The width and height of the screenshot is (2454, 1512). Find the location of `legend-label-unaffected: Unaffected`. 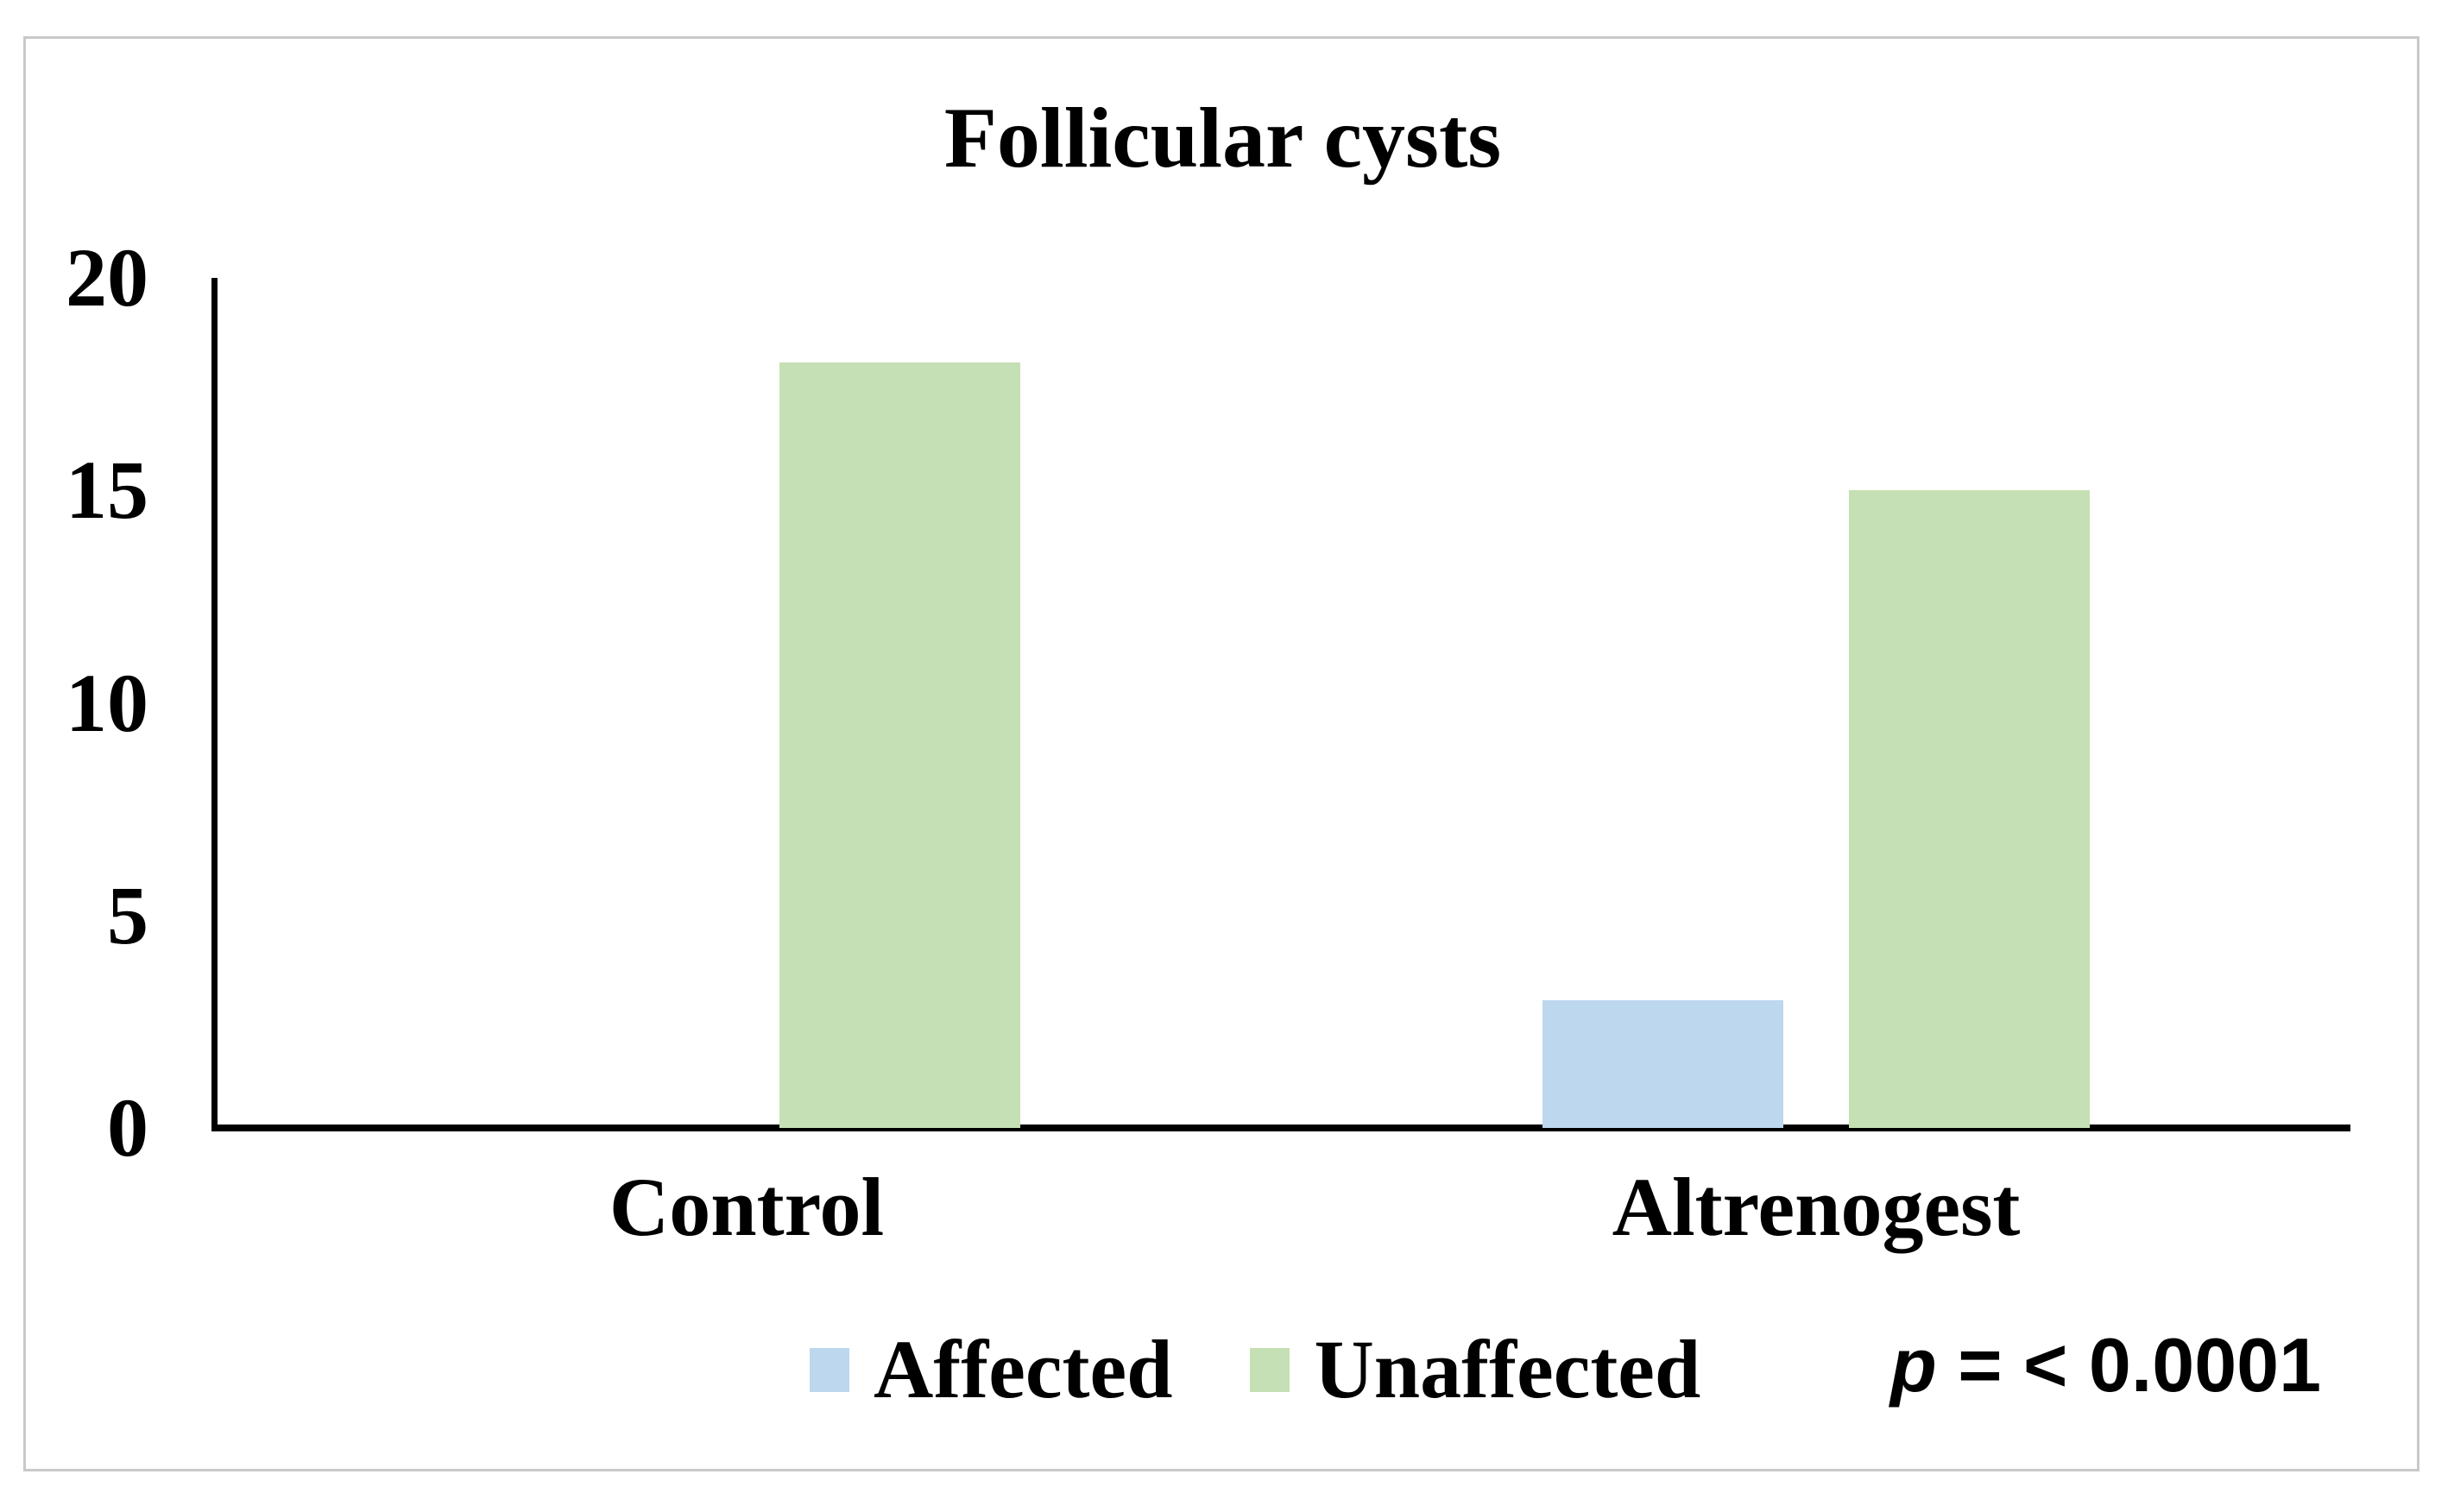

legend-label-unaffected: Unaffected is located at coordinates (1507, 1369).